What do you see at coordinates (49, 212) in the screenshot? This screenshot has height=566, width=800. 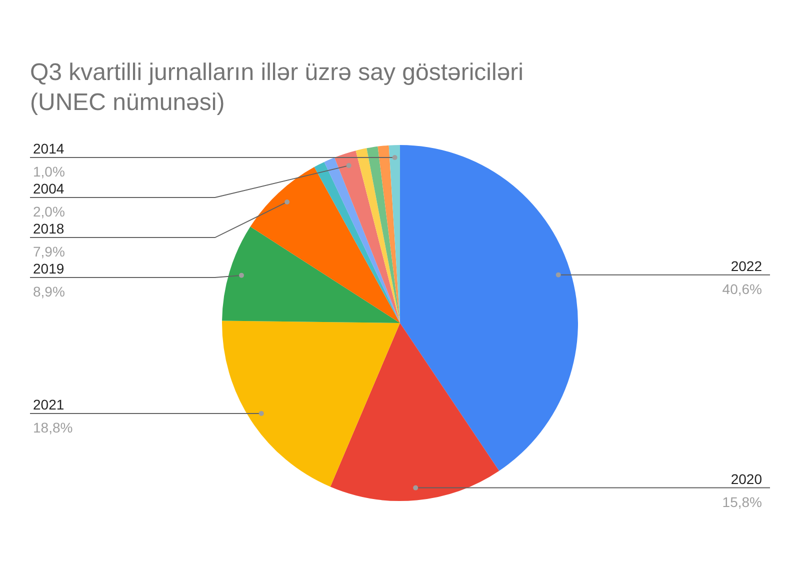 I see `data-label: 2,0%` at bounding box center [49, 212].